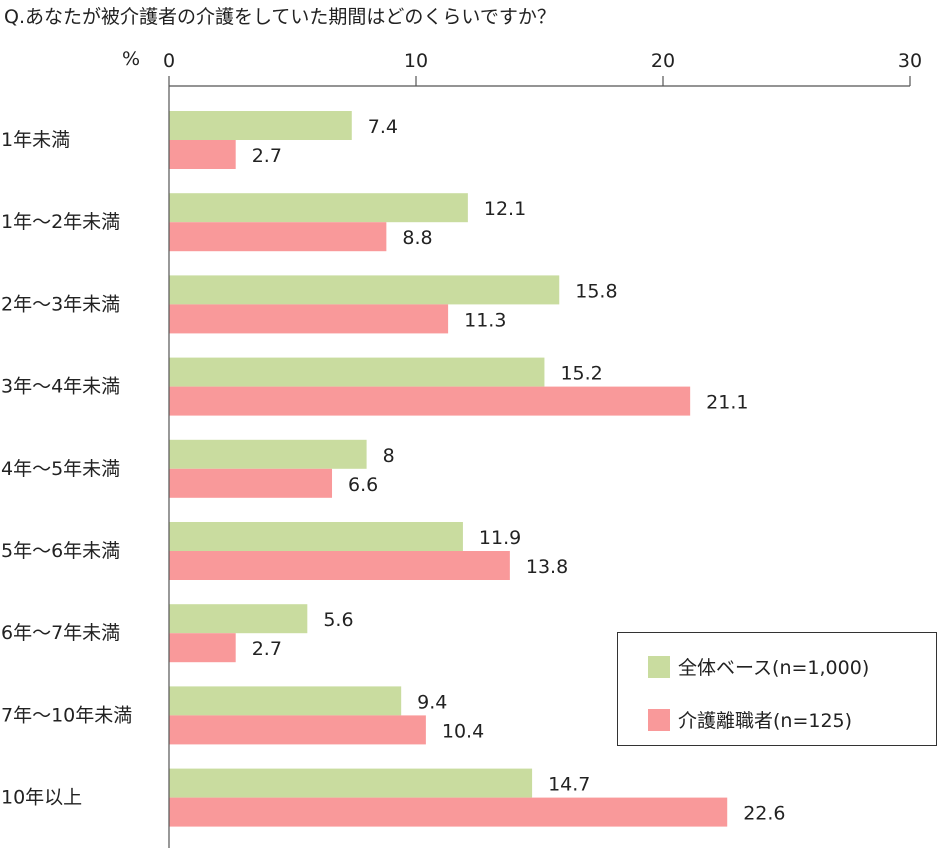 Image resolution: width=940 pixels, height=848 pixels. What do you see at coordinates (389, 456) in the screenshot?
I see `data-label-all-4: 8` at bounding box center [389, 456].